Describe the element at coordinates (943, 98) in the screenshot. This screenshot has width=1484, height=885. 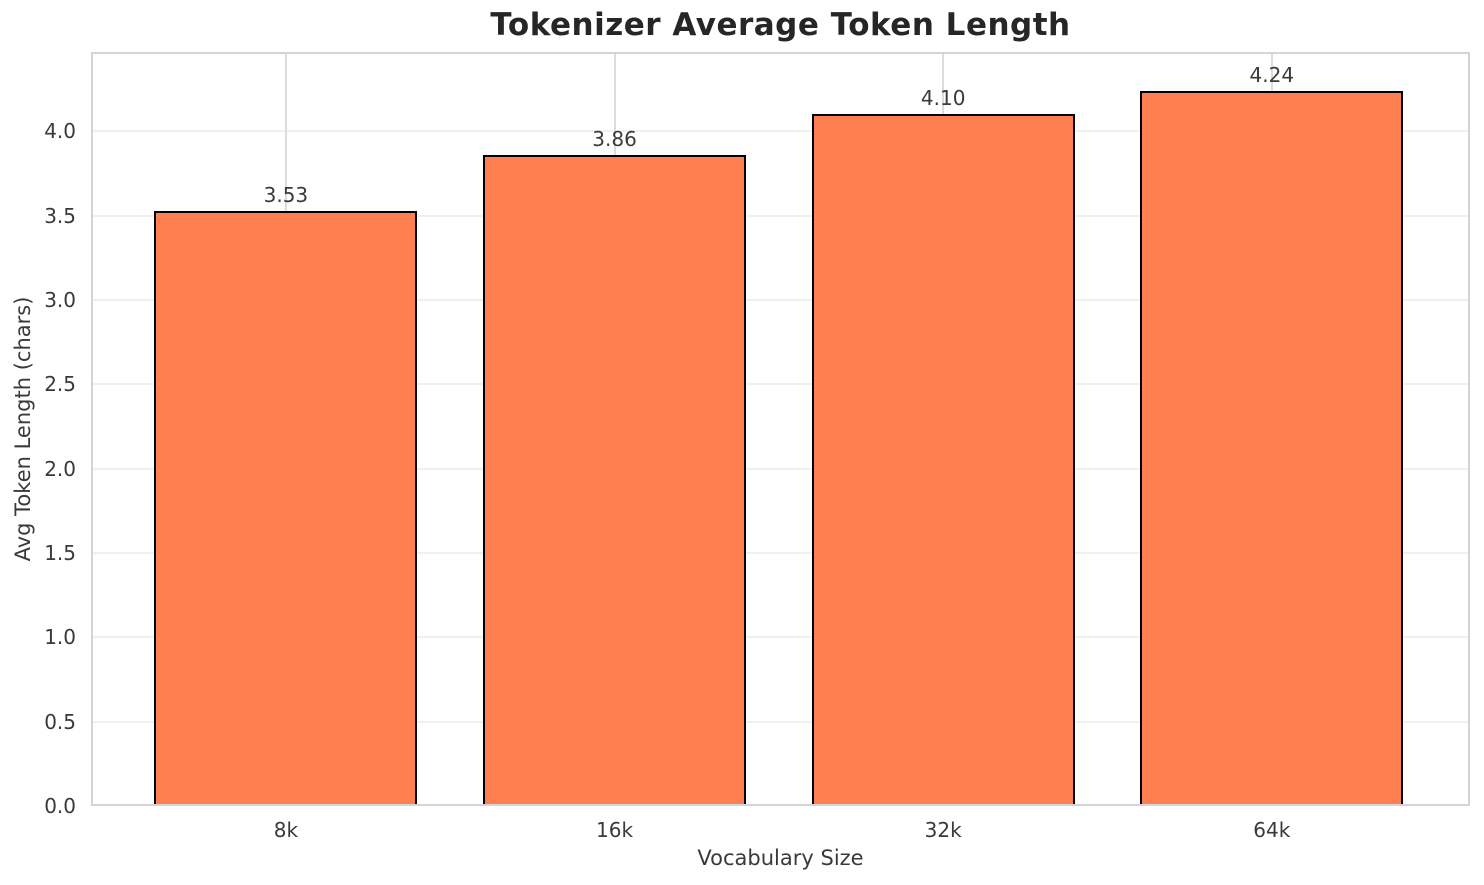
I see `bar-value-label: 4.10` at that location.